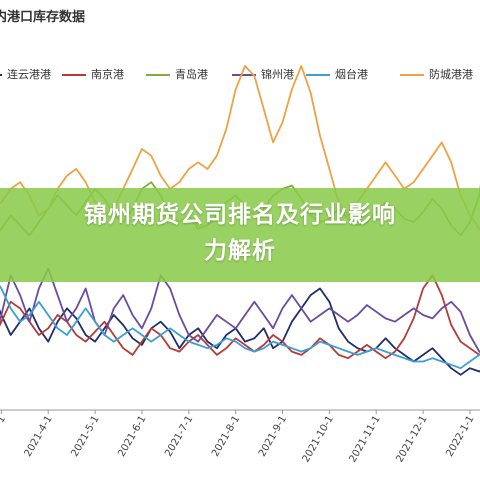 This screenshot has width=480, height=480. Describe the element at coordinates (451, 74) in the screenshot. I see `legend-label: 防城港港` at that location.